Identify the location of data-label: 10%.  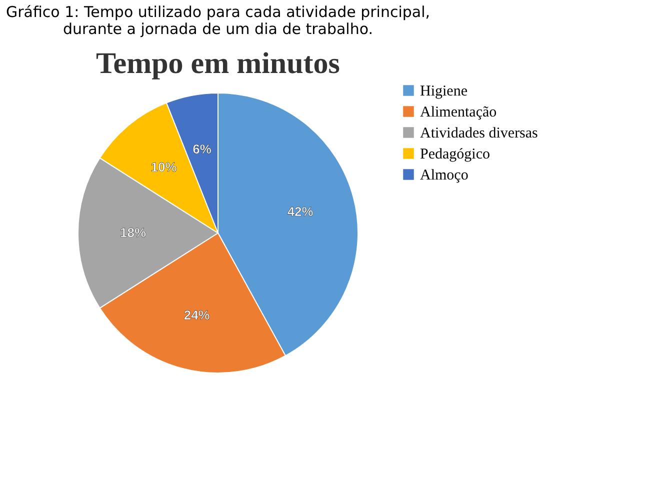
(164, 167).